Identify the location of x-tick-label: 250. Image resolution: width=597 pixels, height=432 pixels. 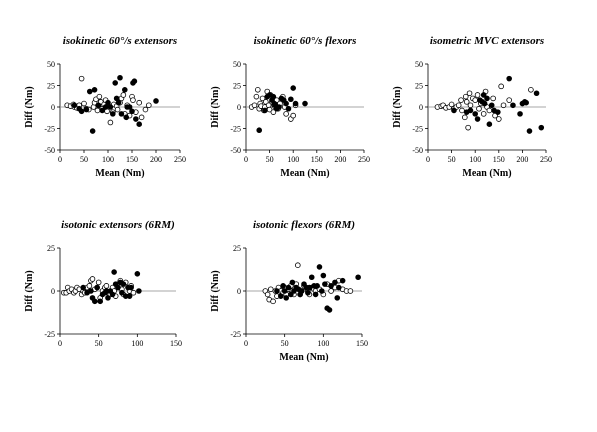
(180, 159).